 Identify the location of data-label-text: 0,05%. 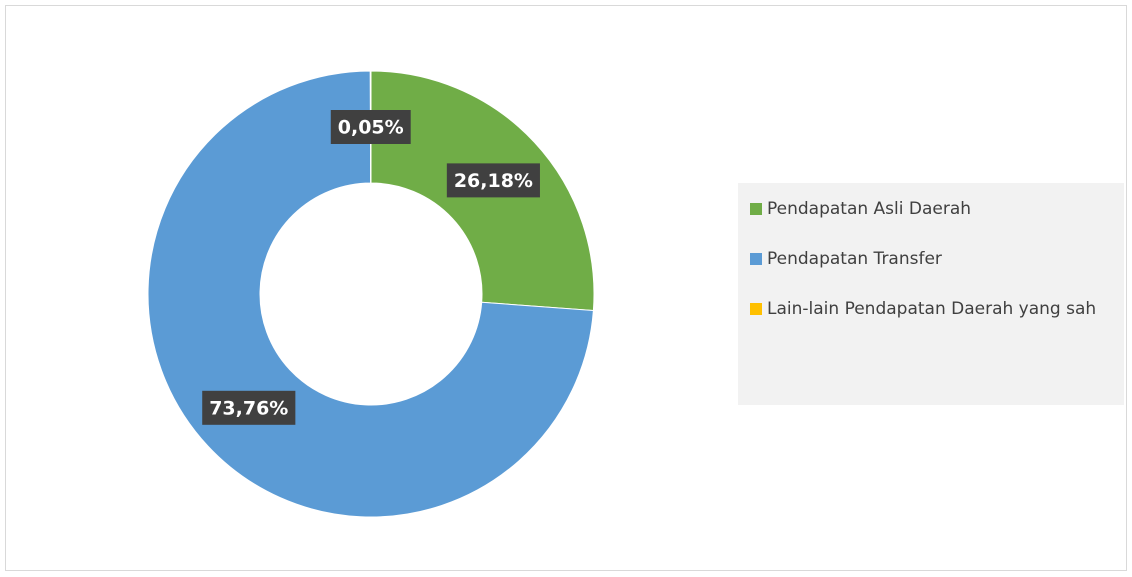
(371, 128).